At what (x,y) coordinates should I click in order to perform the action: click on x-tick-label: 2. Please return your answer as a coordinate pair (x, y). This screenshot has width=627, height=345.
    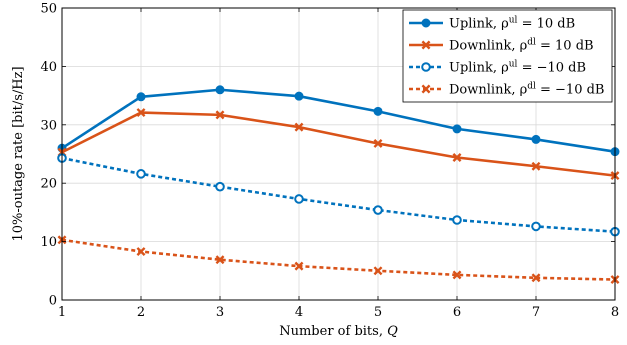
    Looking at the image, I should click on (141, 312).